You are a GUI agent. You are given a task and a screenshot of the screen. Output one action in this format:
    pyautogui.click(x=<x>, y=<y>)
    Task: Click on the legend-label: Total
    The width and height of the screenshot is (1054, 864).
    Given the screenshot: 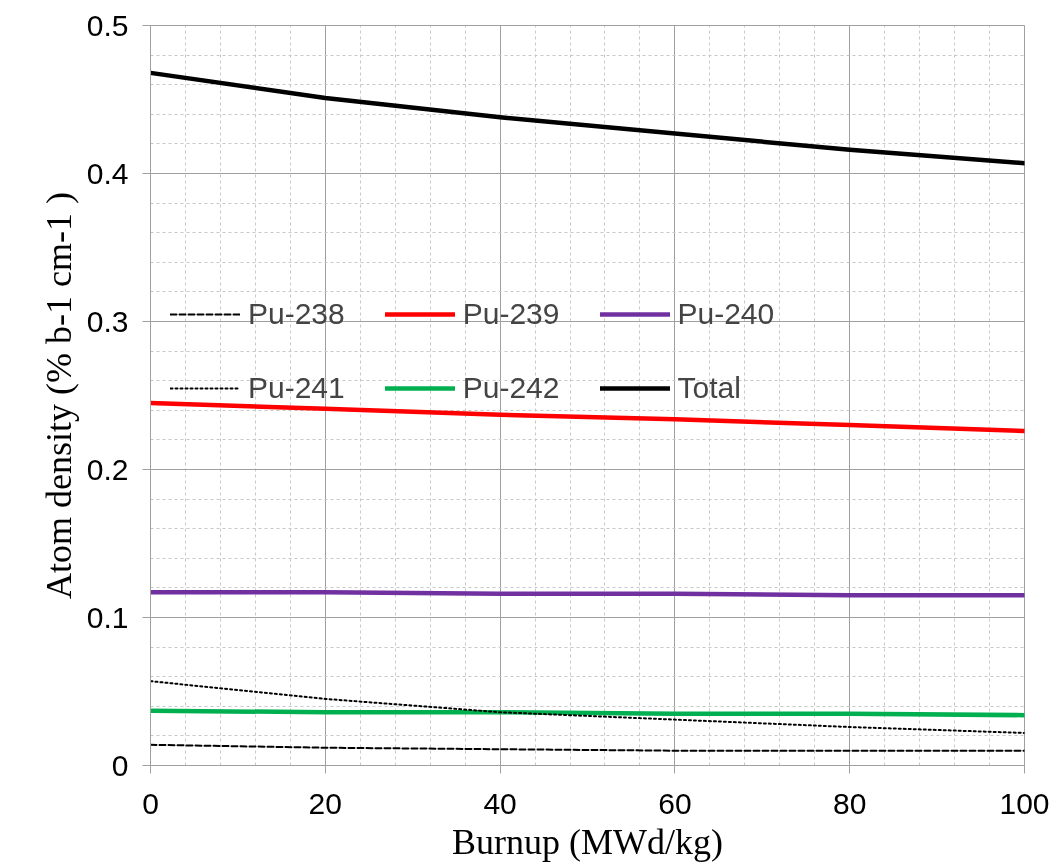 What is the action you would take?
    pyautogui.click(x=709, y=388)
    